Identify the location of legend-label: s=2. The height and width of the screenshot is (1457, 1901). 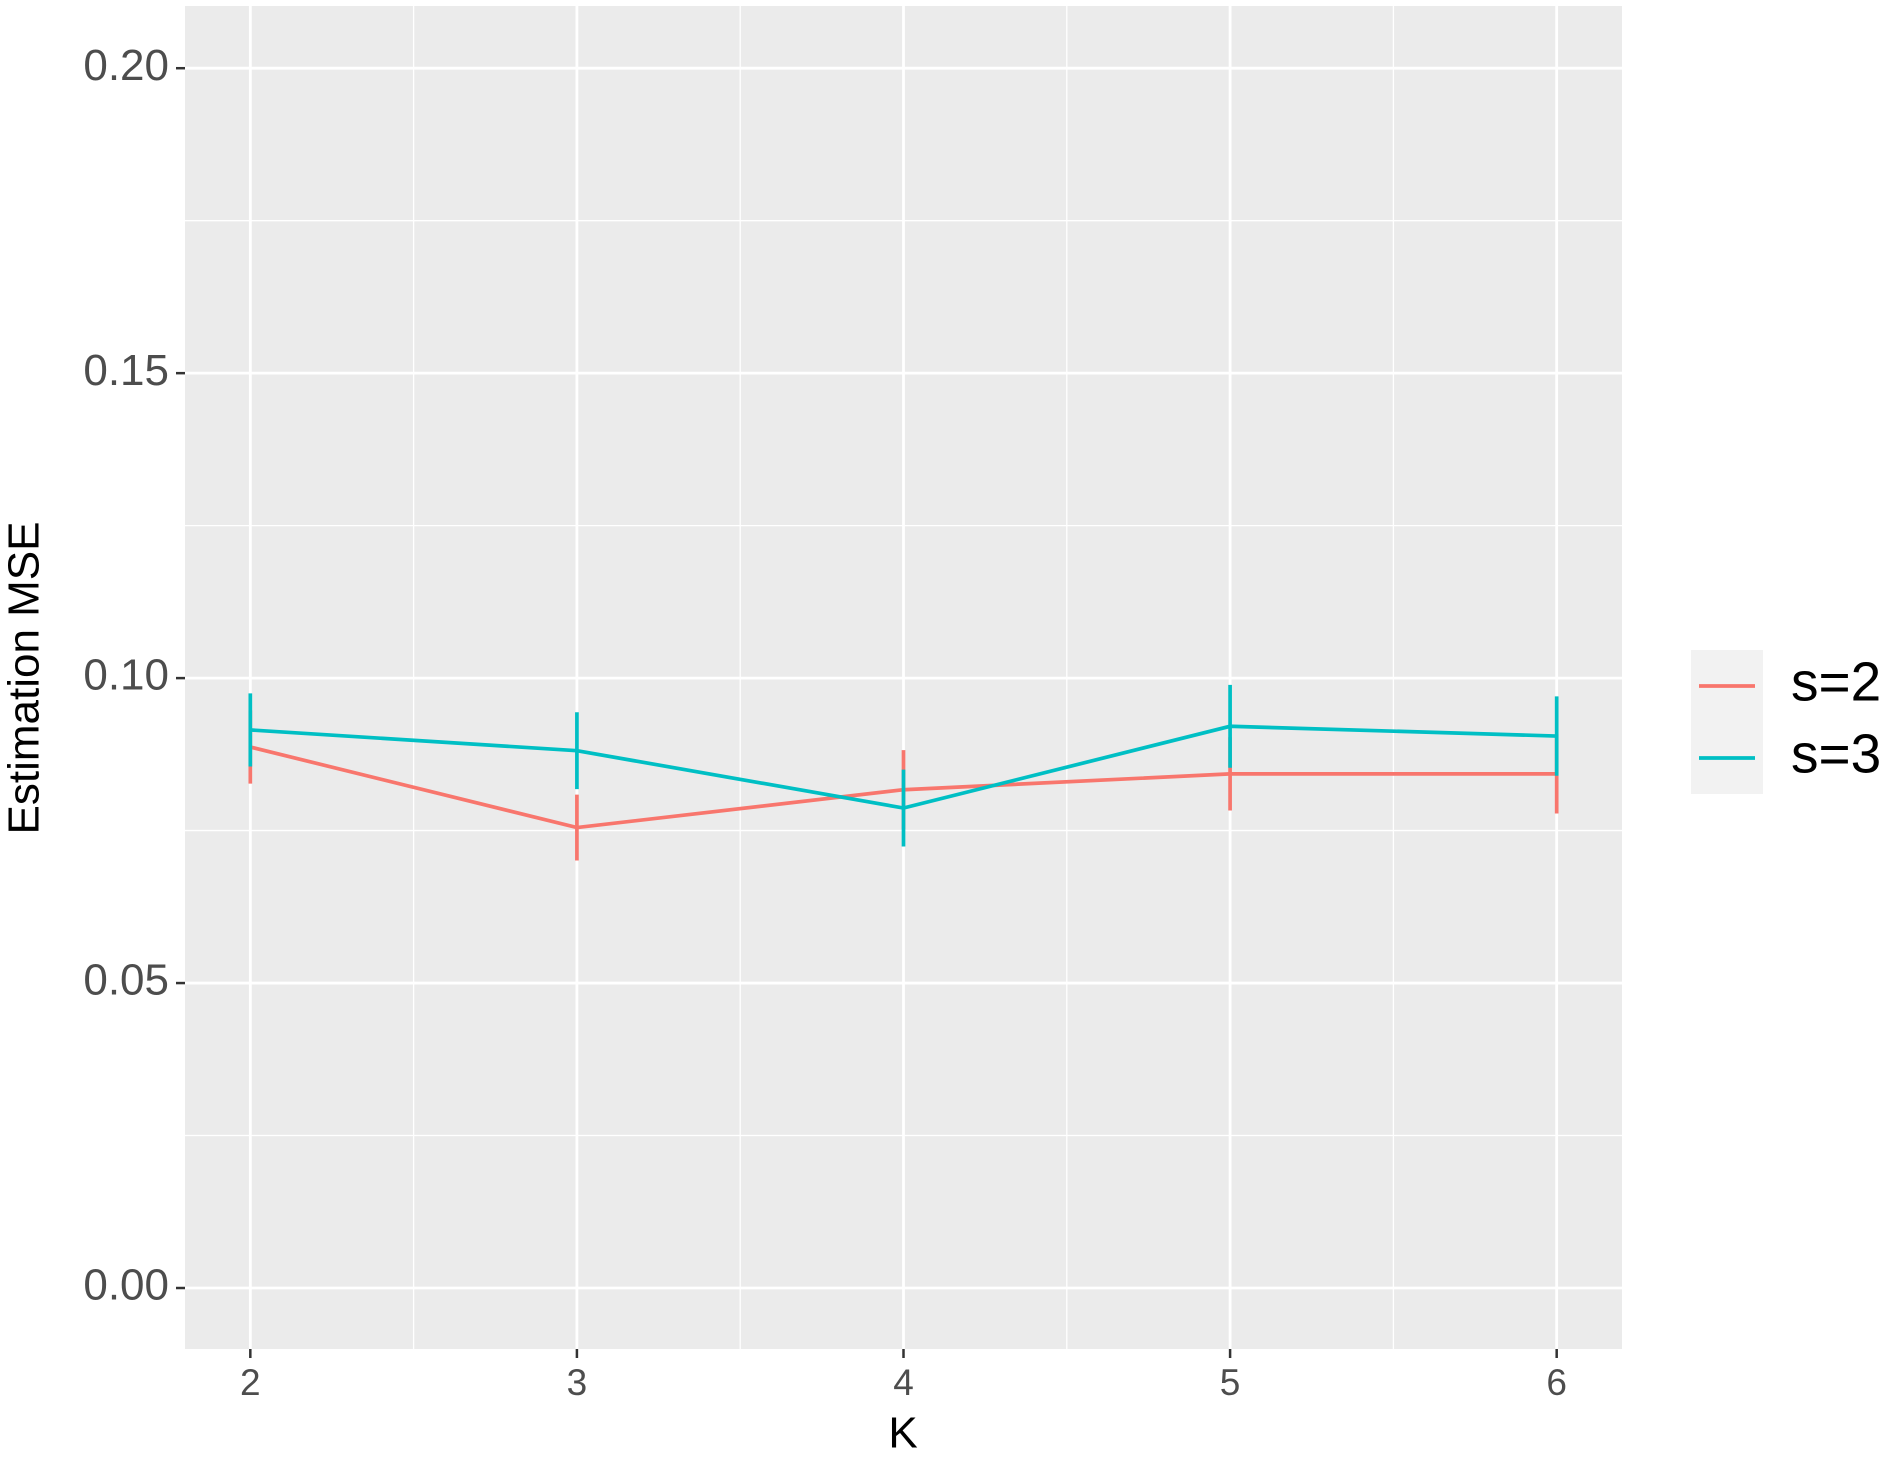
(1836, 682).